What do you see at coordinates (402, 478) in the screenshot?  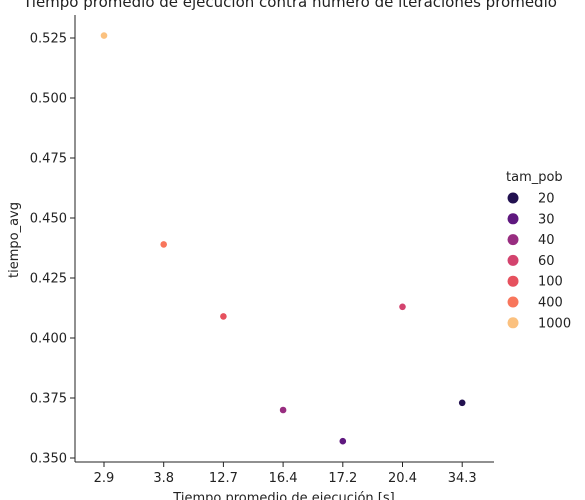 I see `x-tick-label: 20.4` at bounding box center [402, 478].